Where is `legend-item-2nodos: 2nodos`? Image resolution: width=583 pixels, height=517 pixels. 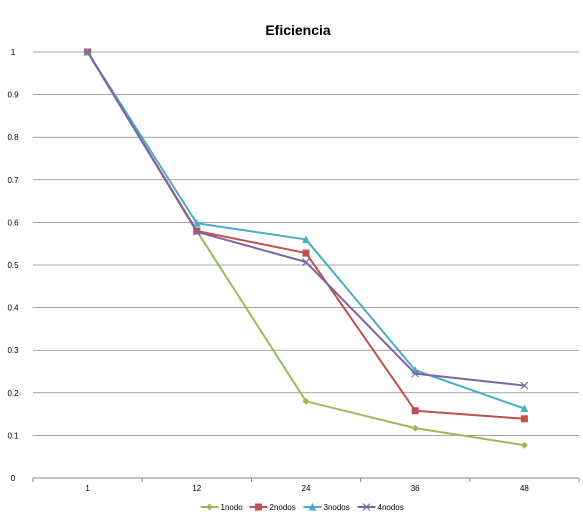 legend-item-2nodos: 2nodos is located at coordinates (272, 507).